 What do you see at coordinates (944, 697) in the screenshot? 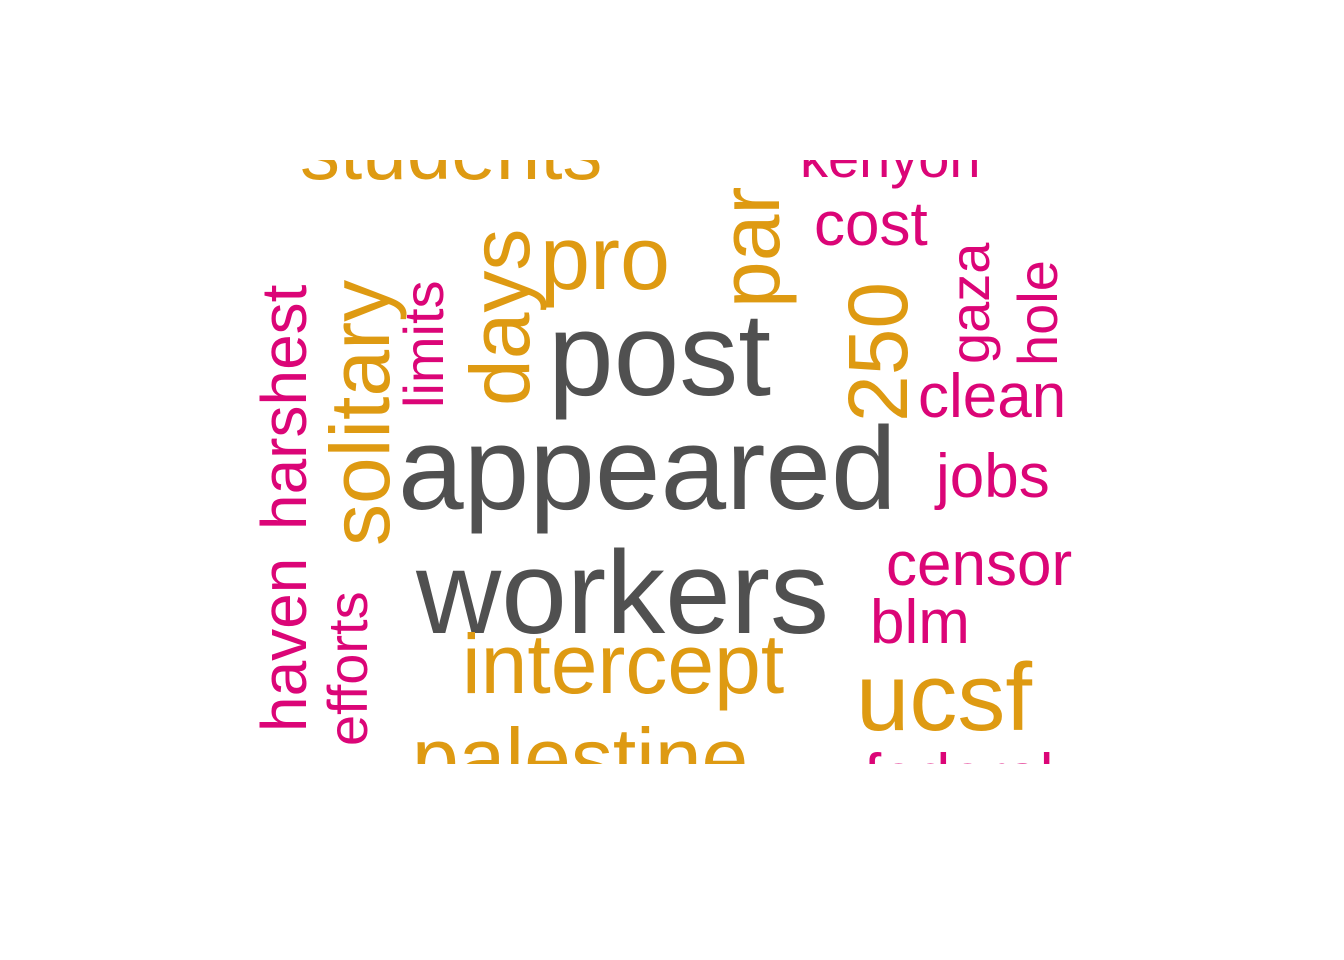
I see `word-ucsf: ucsf` at bounding box center [944, 697].